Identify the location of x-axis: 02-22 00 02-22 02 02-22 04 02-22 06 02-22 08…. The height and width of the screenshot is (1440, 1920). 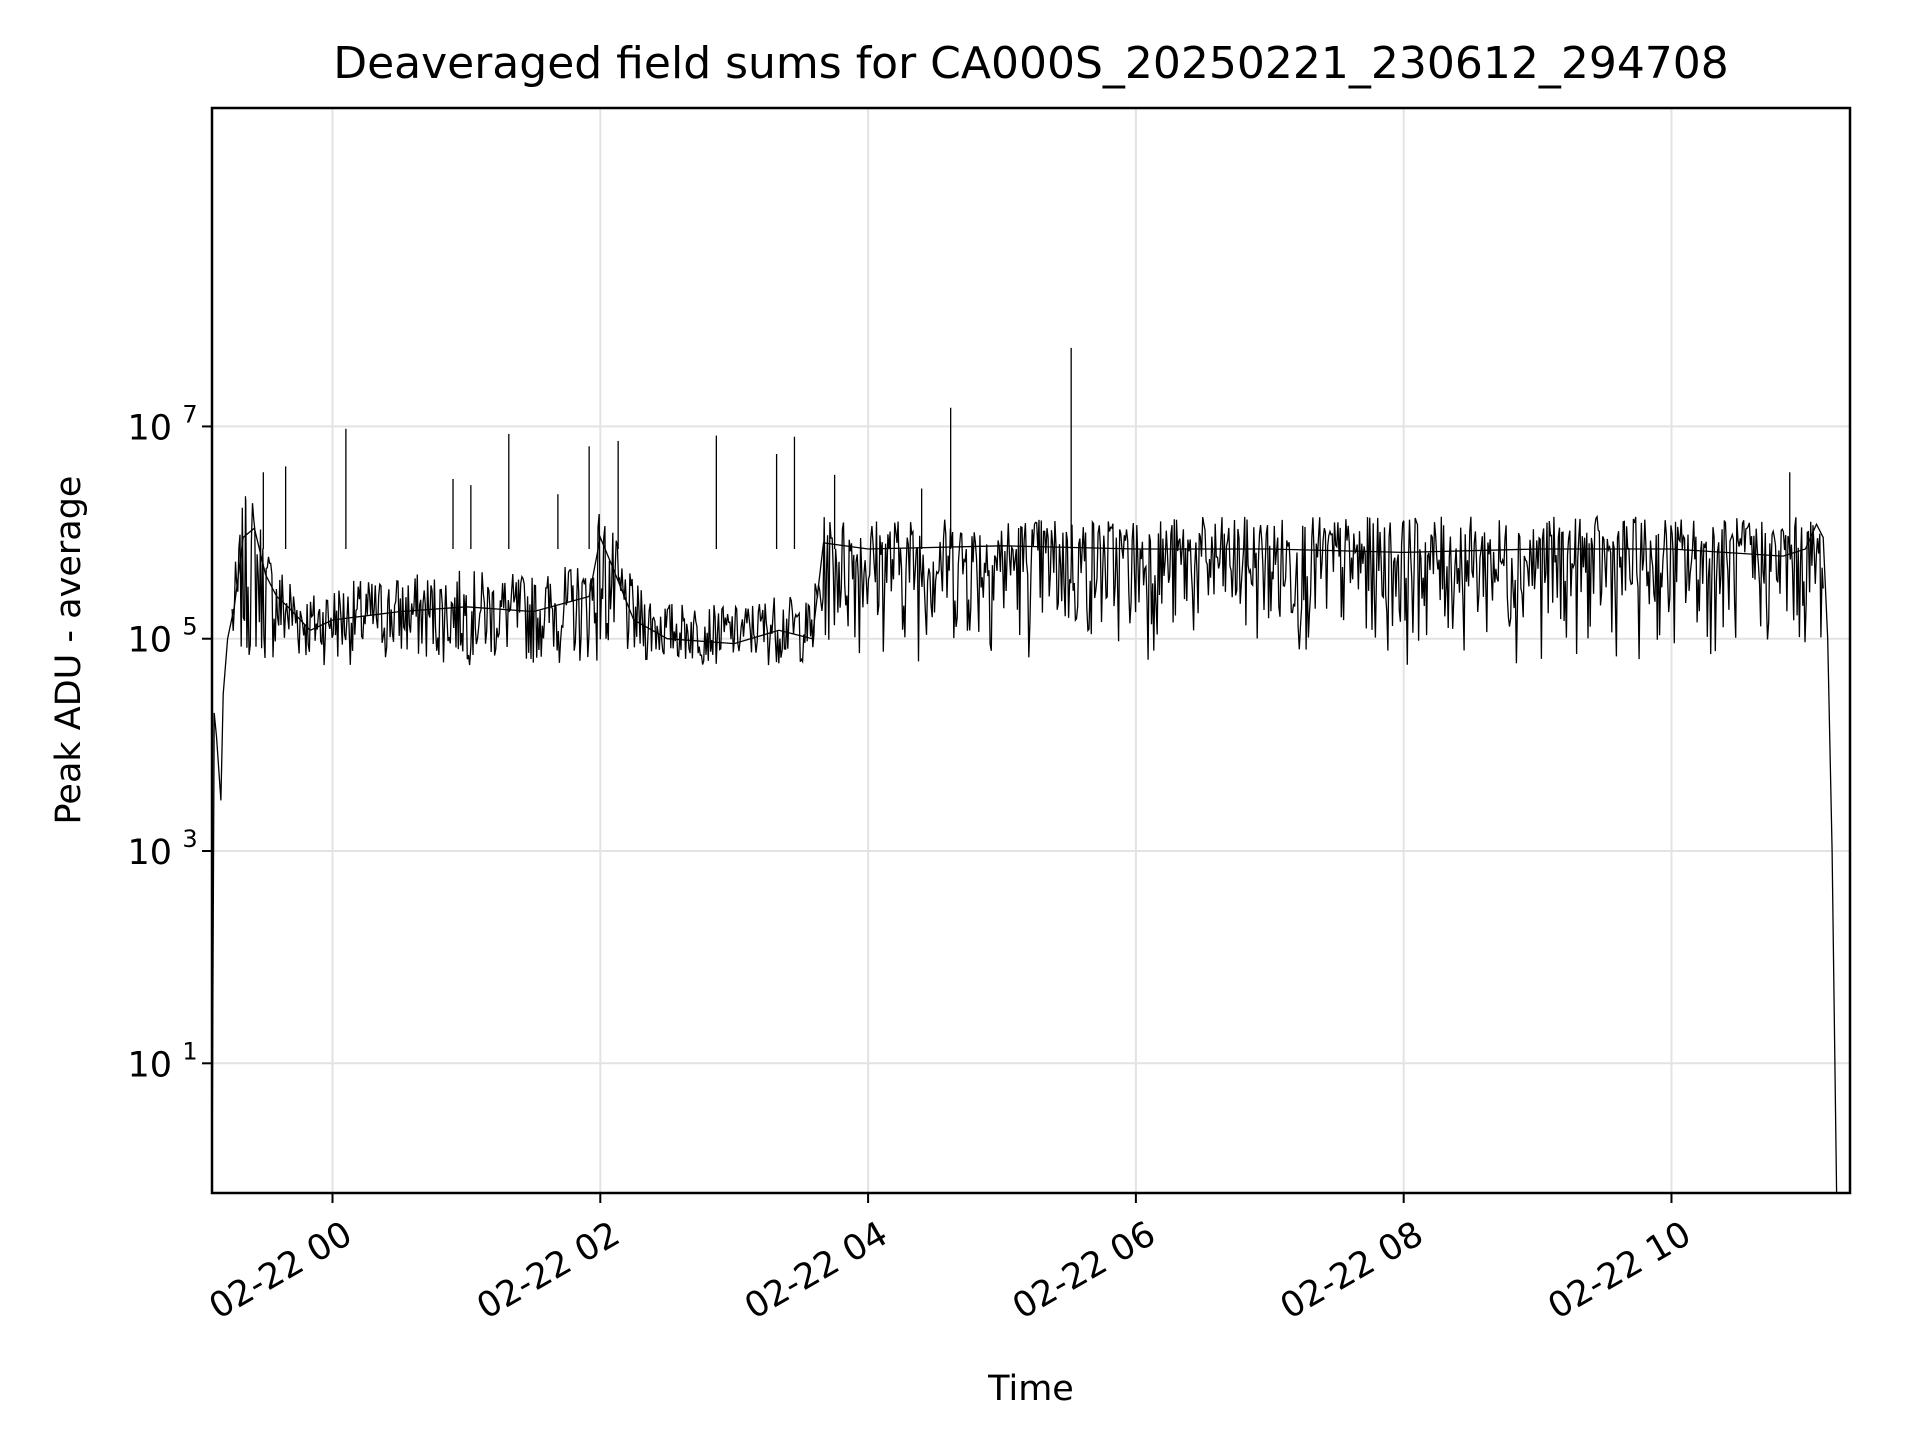
(950, 1260).